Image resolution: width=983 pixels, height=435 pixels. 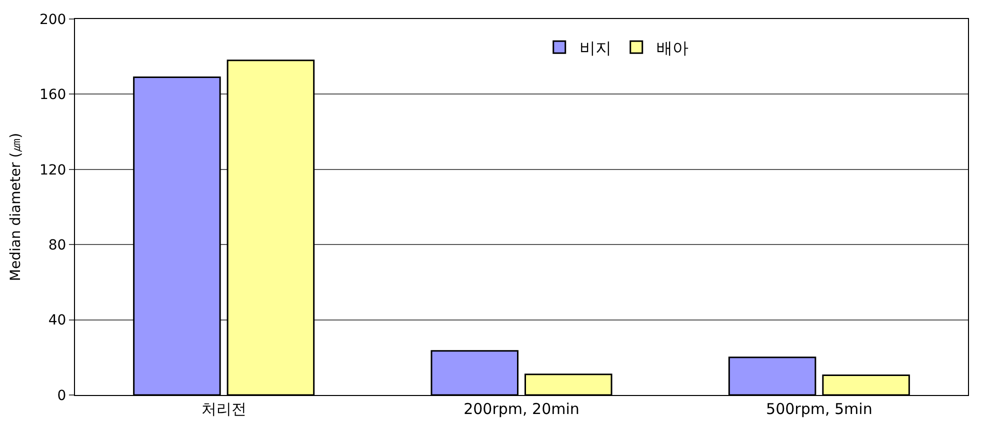 What do you see at coordinates (52, 20) in the screenshot?
I see `y-tick-label: 200` at bounding box center [52, 20].